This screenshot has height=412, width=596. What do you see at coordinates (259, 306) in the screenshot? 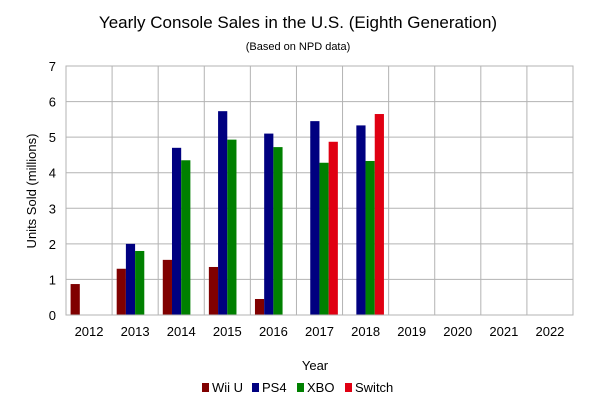
I see `bar-wii-u-2016` at bounding box center [259, 306].